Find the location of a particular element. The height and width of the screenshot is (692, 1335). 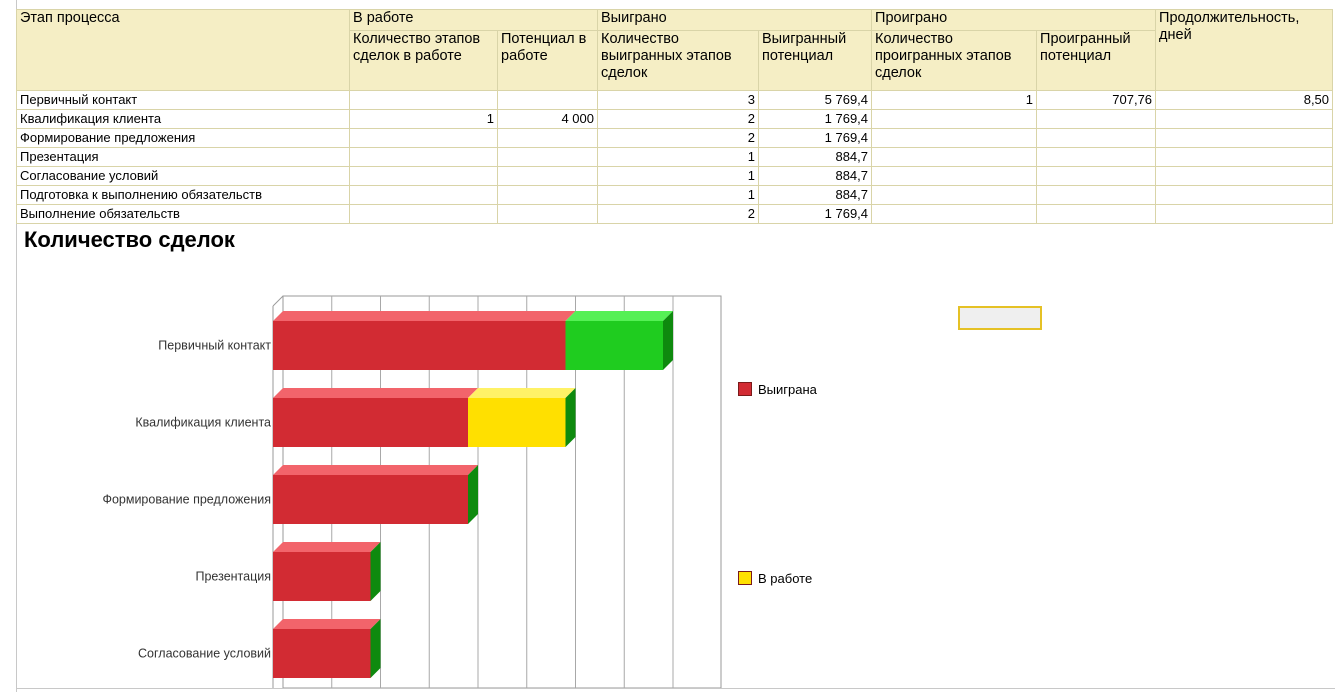

header-stage: Этап процесса is located at coordinates (183, 50).